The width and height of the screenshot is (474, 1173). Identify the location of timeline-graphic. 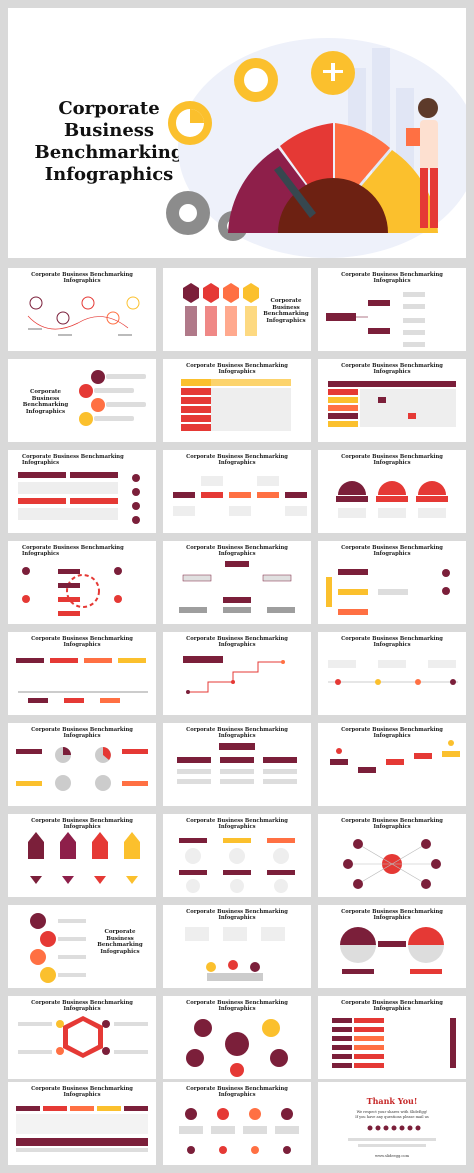
(82, 680).